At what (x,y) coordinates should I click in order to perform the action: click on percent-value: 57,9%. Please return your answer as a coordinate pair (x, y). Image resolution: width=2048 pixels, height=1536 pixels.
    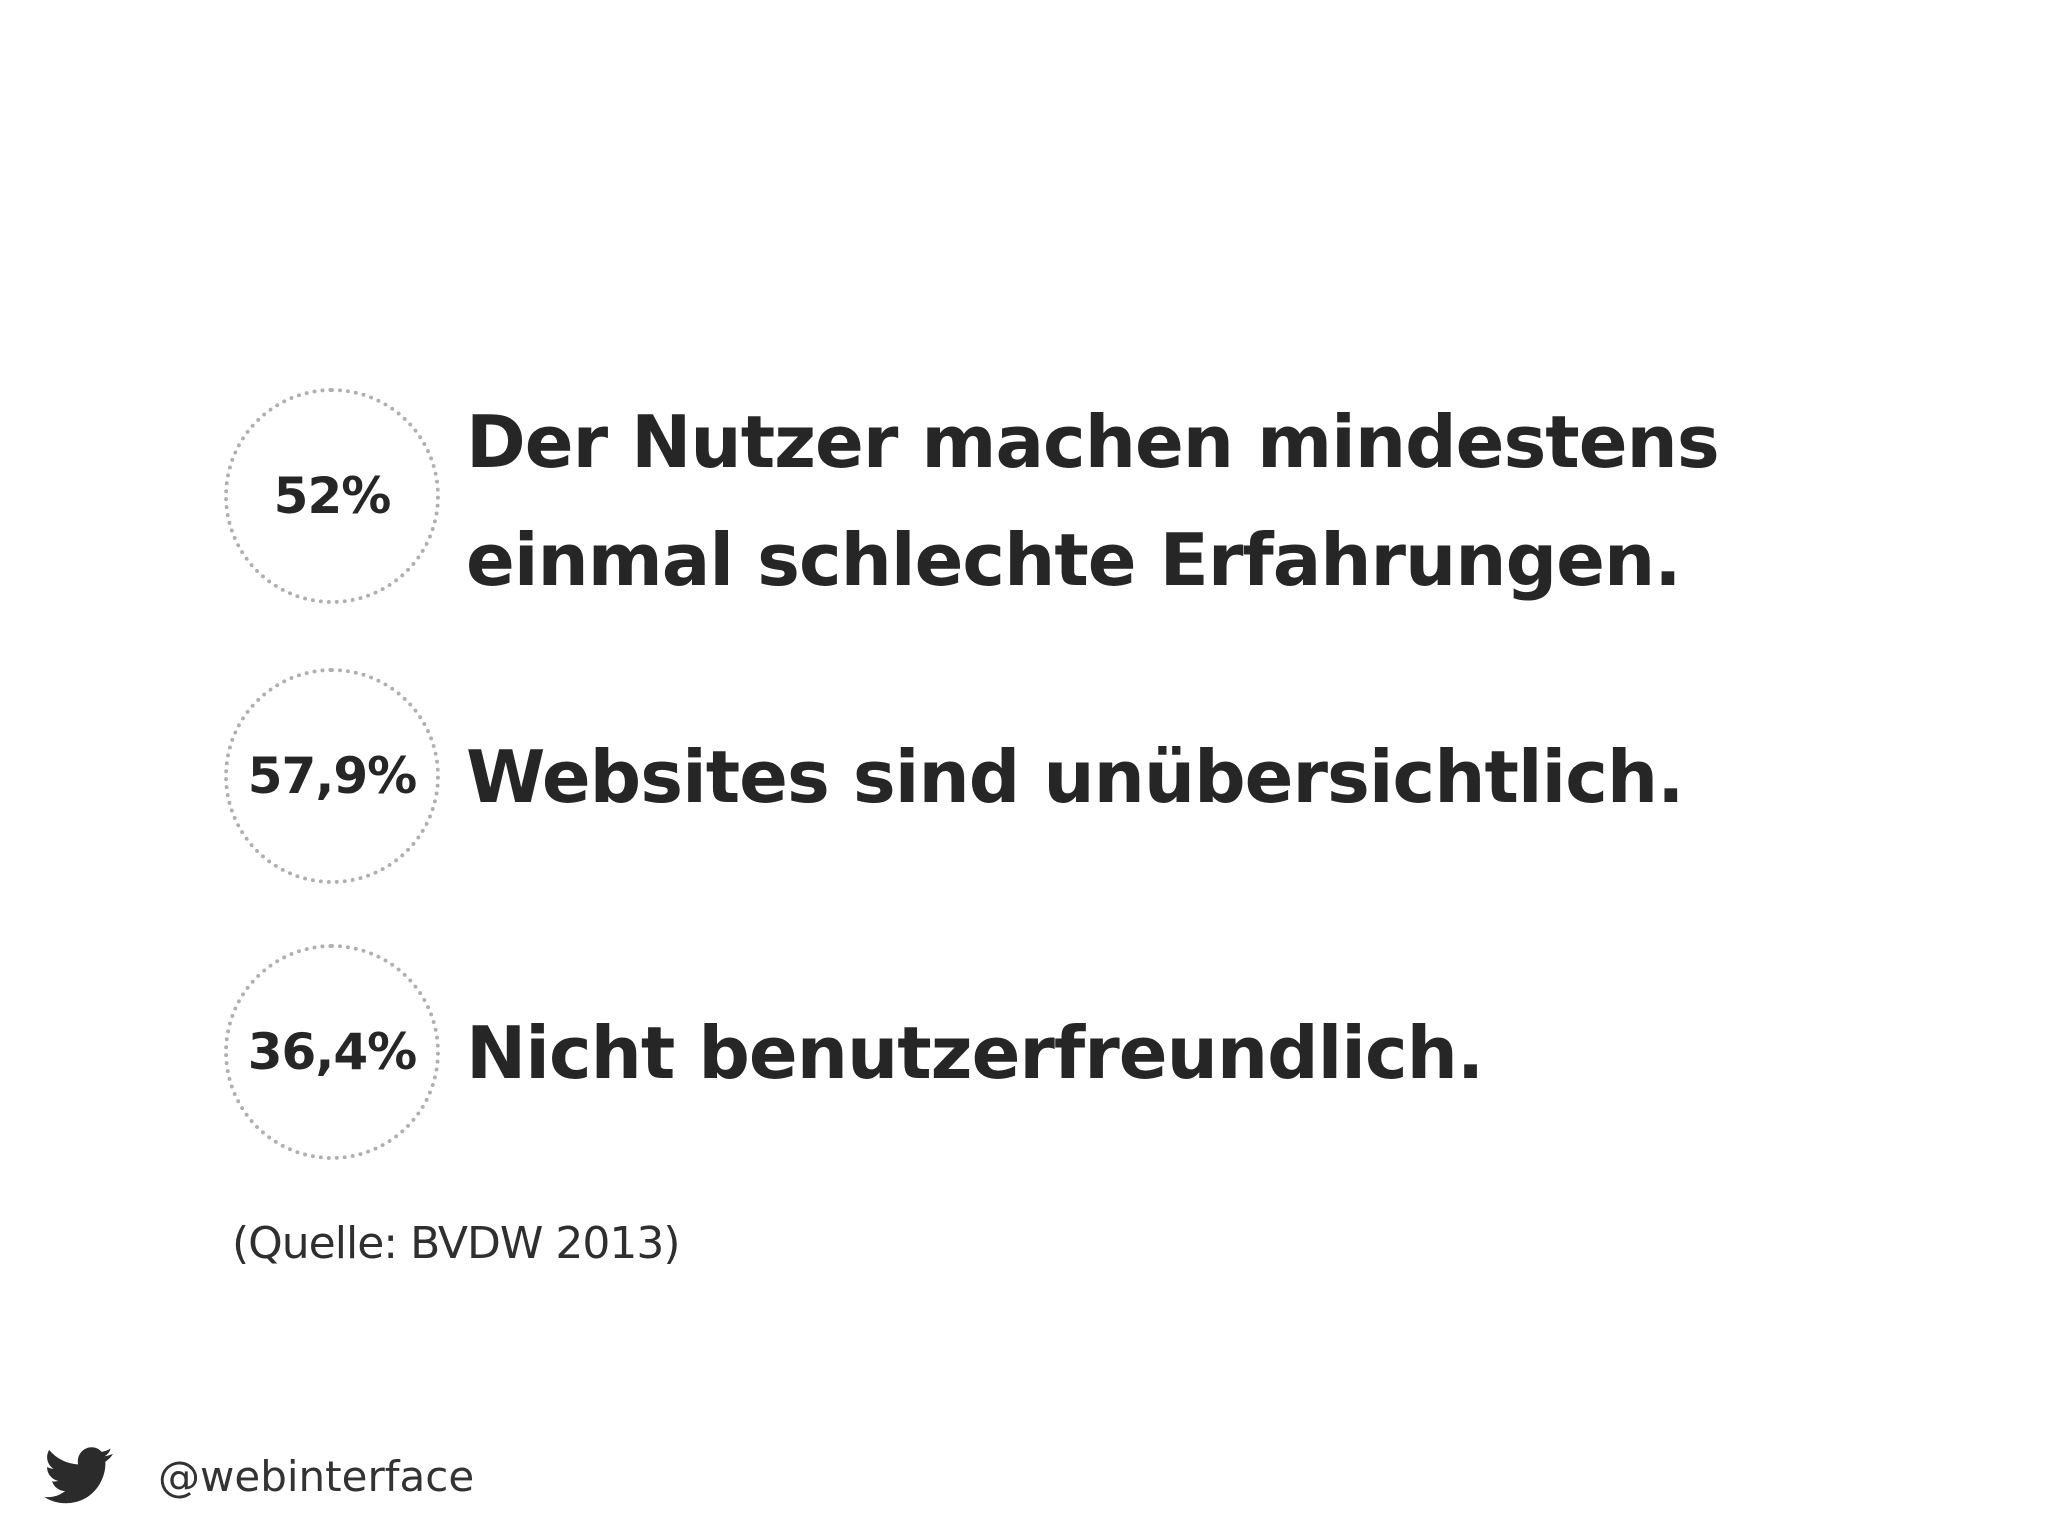
    Looking at the image, I should click on (332, 776).